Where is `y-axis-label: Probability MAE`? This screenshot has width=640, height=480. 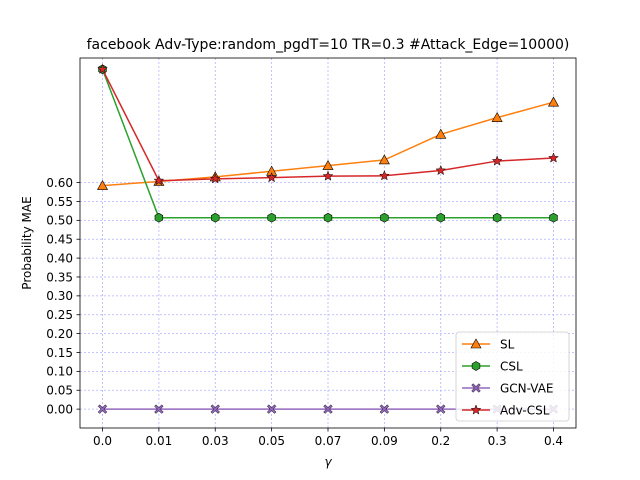
y-axis-label: Probability MAE is located at coordinates (27, 242).